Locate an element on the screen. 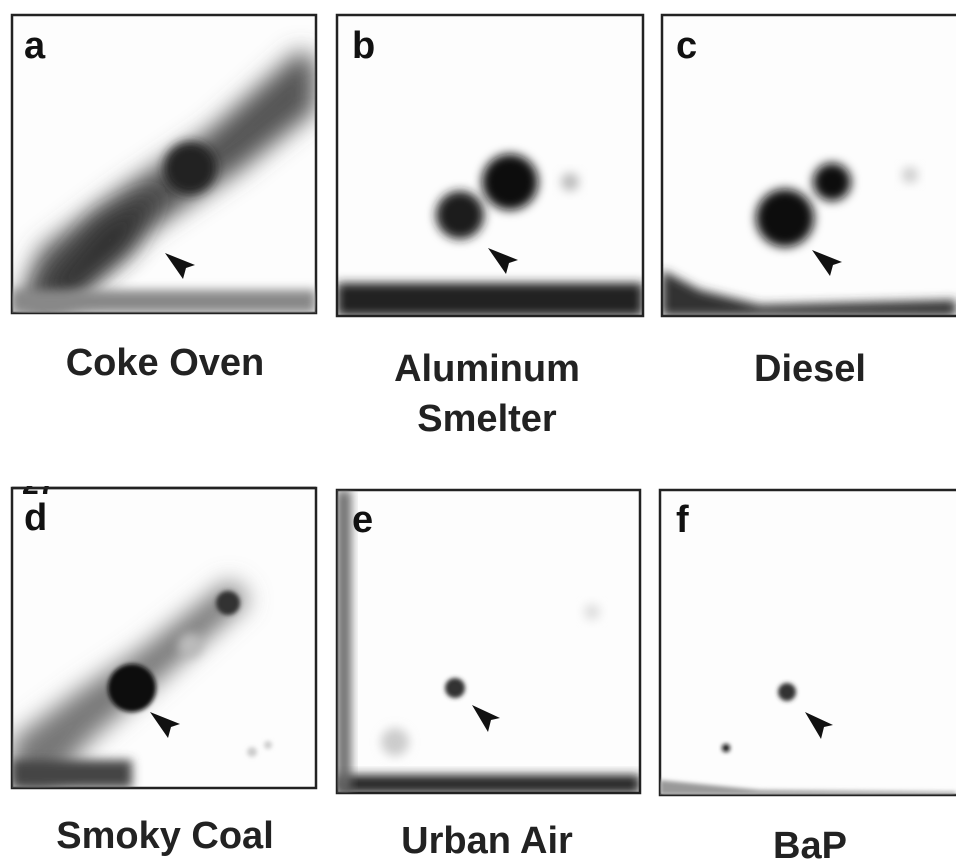 This screenshot has height=863, width=956. panel-d: d 27 is located at coordinates (164, 629).